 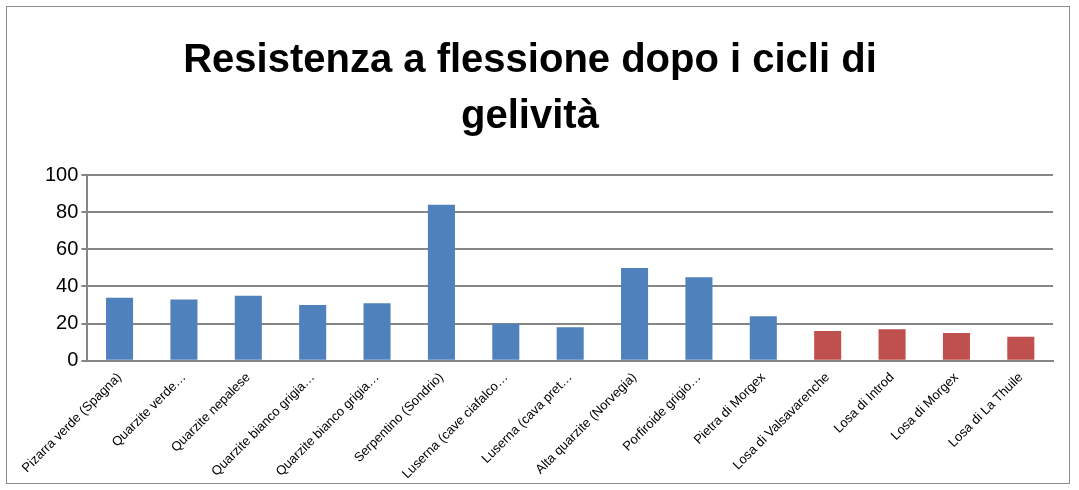 I want to click on chart-title: Resistenza a flessione dopo i cicli di gelività, so click(x=530, y=86).